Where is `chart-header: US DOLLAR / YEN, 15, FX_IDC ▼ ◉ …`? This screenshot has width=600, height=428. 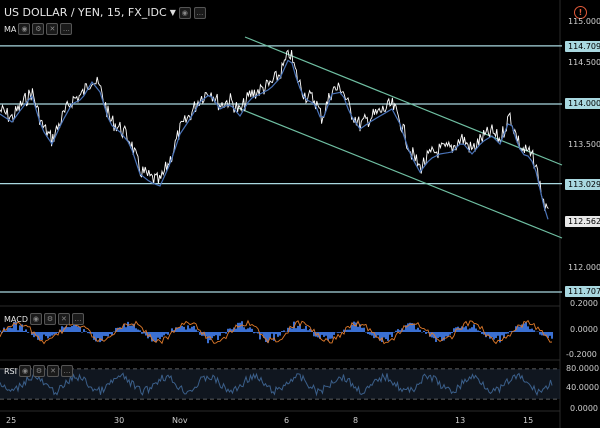 chart-header: US DOLLAR / YEN, 15, FX_IDC ▼ ◉ … is located at coordinates (105, 12).